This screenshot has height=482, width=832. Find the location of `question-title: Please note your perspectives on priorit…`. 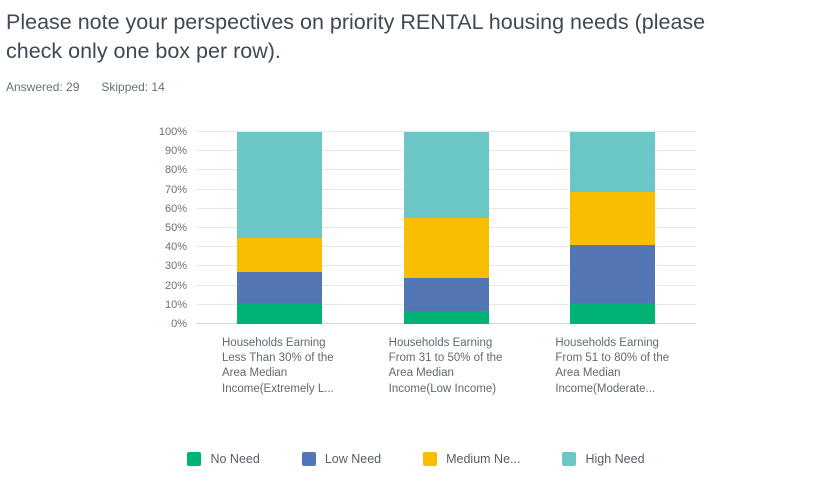

question-title: Please note your perspectives on priorit… is located at coordinates (356, 37).